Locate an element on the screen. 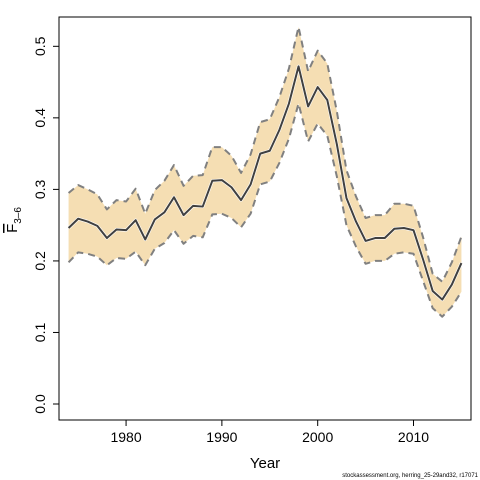 The height and width of the screenshot is (480, 480). y-tick-label: 0.5 is located at coordinates (40, 46).